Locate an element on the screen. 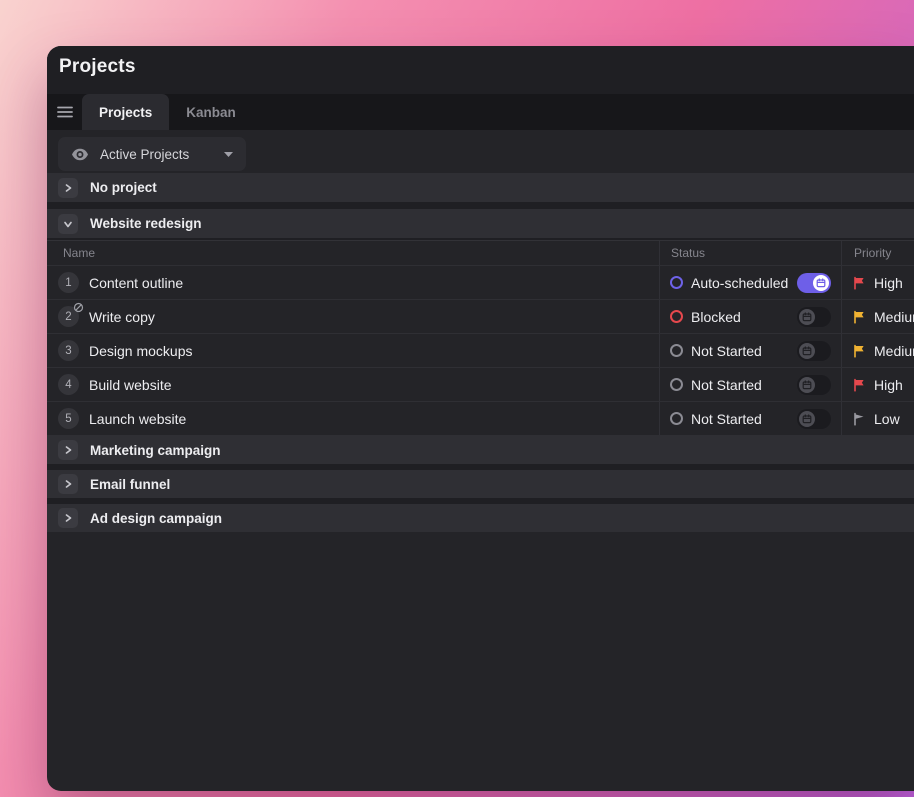  cell-name: 1 Content outline is located at coordinates (353, 282).